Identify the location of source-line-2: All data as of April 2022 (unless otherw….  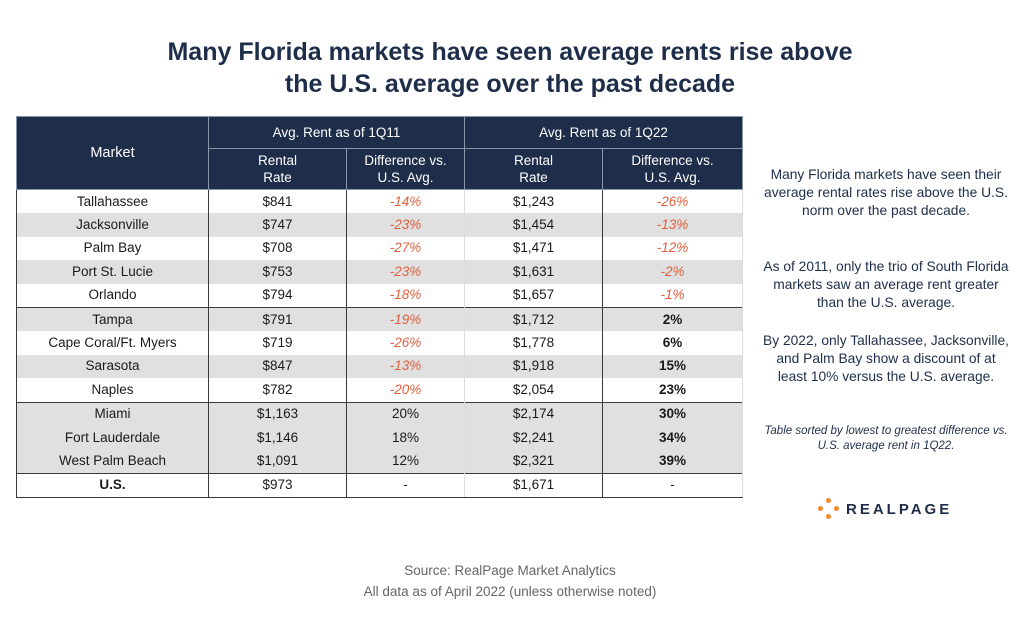
(510, 591).